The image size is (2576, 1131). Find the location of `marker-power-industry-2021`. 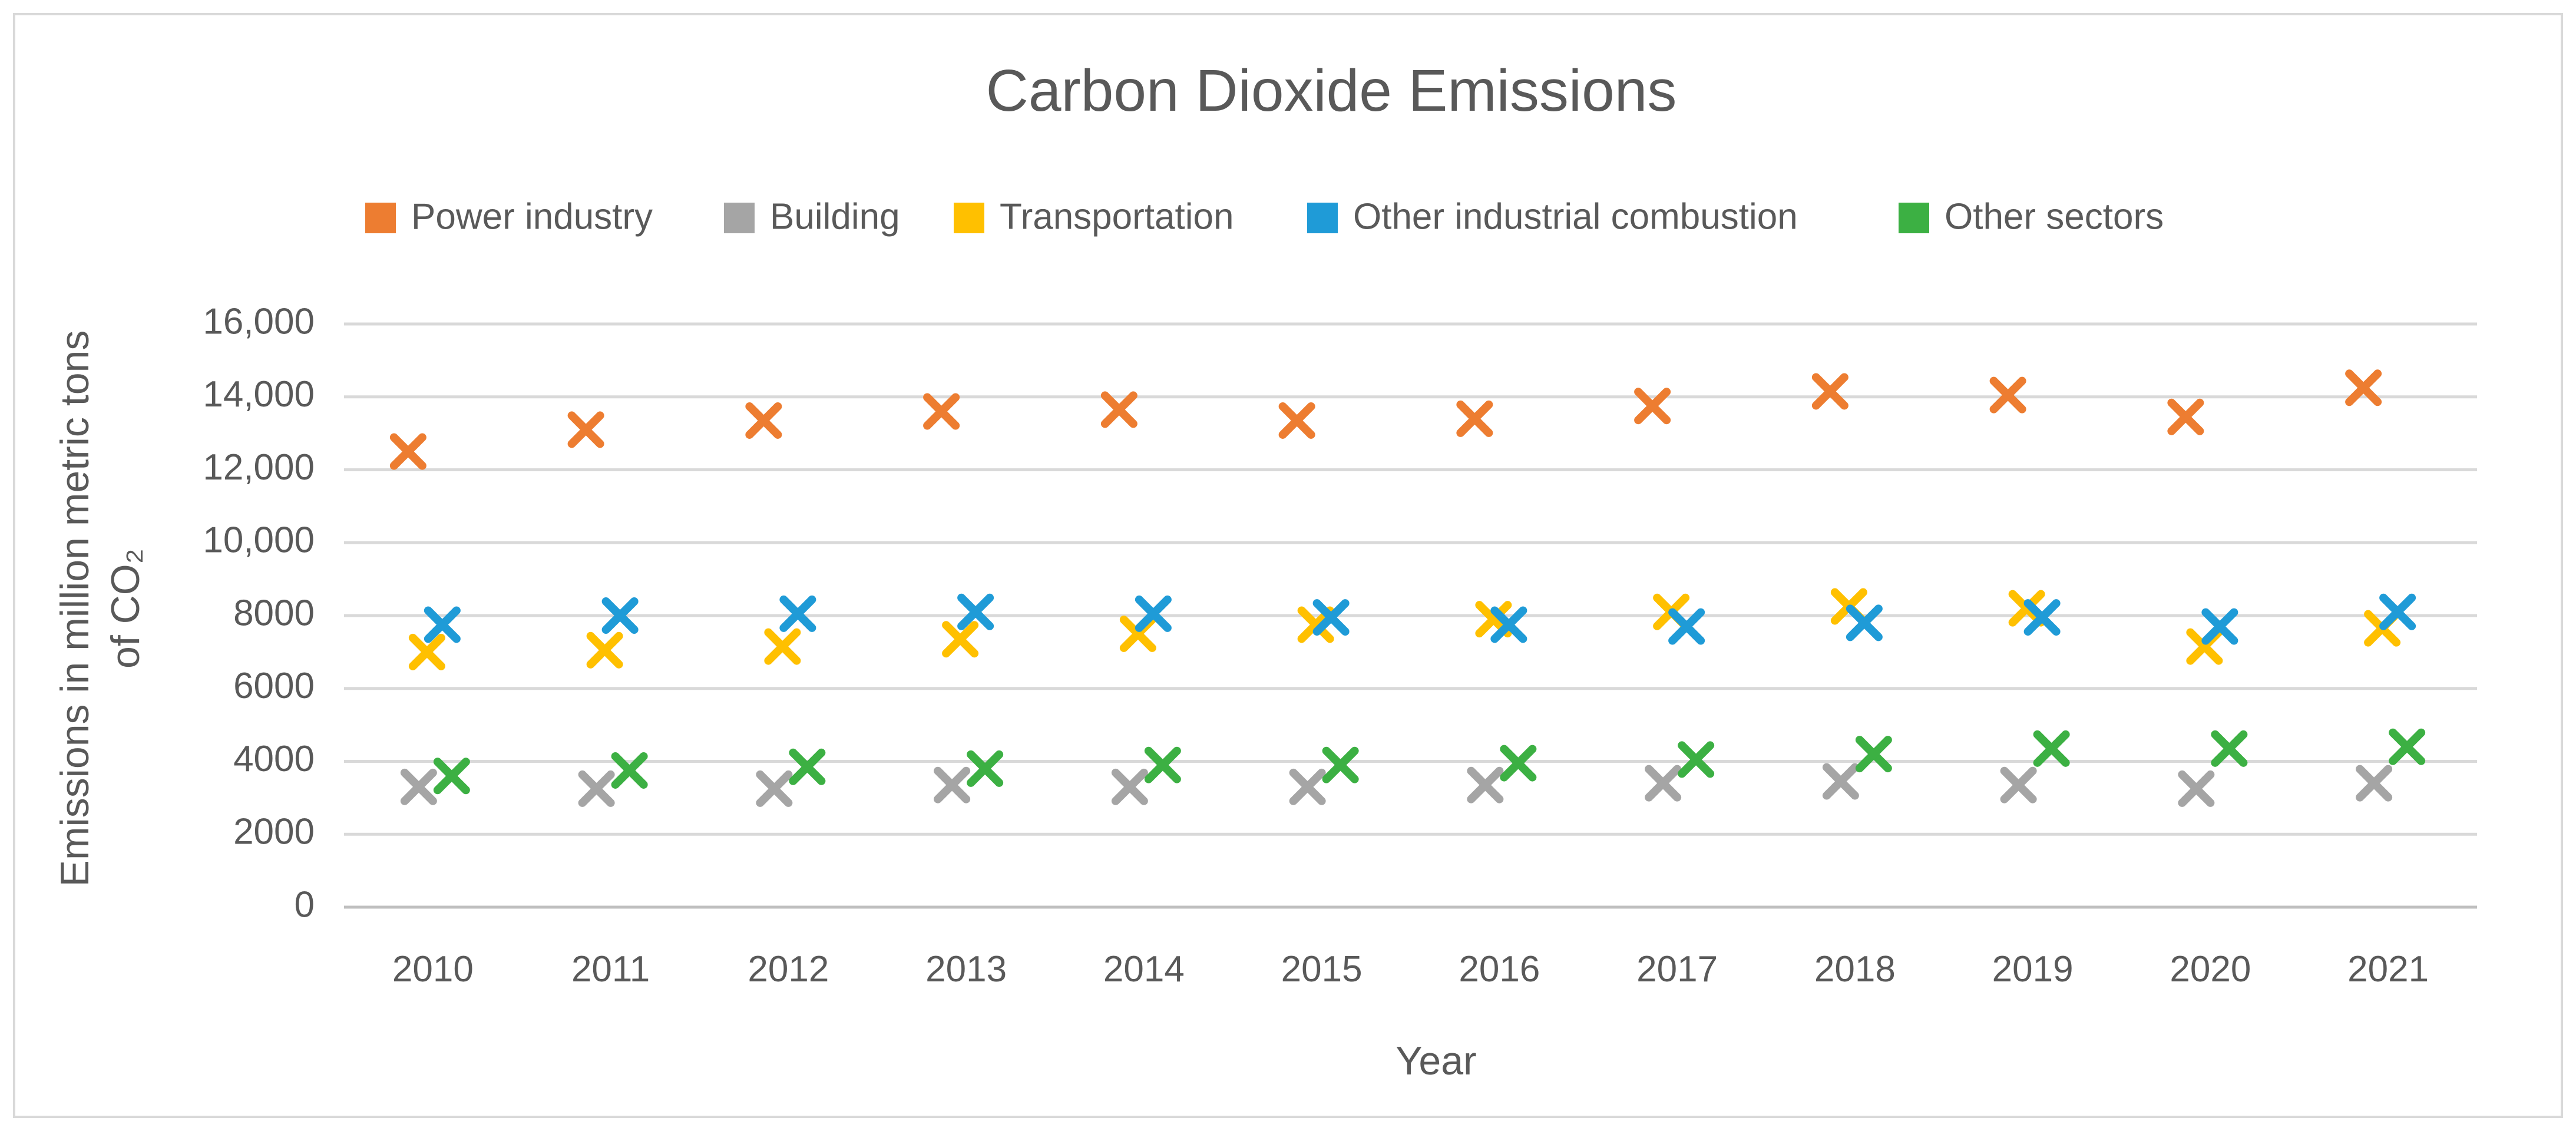

marker-power-industry-2021 is located at coordinates (2363, 388).